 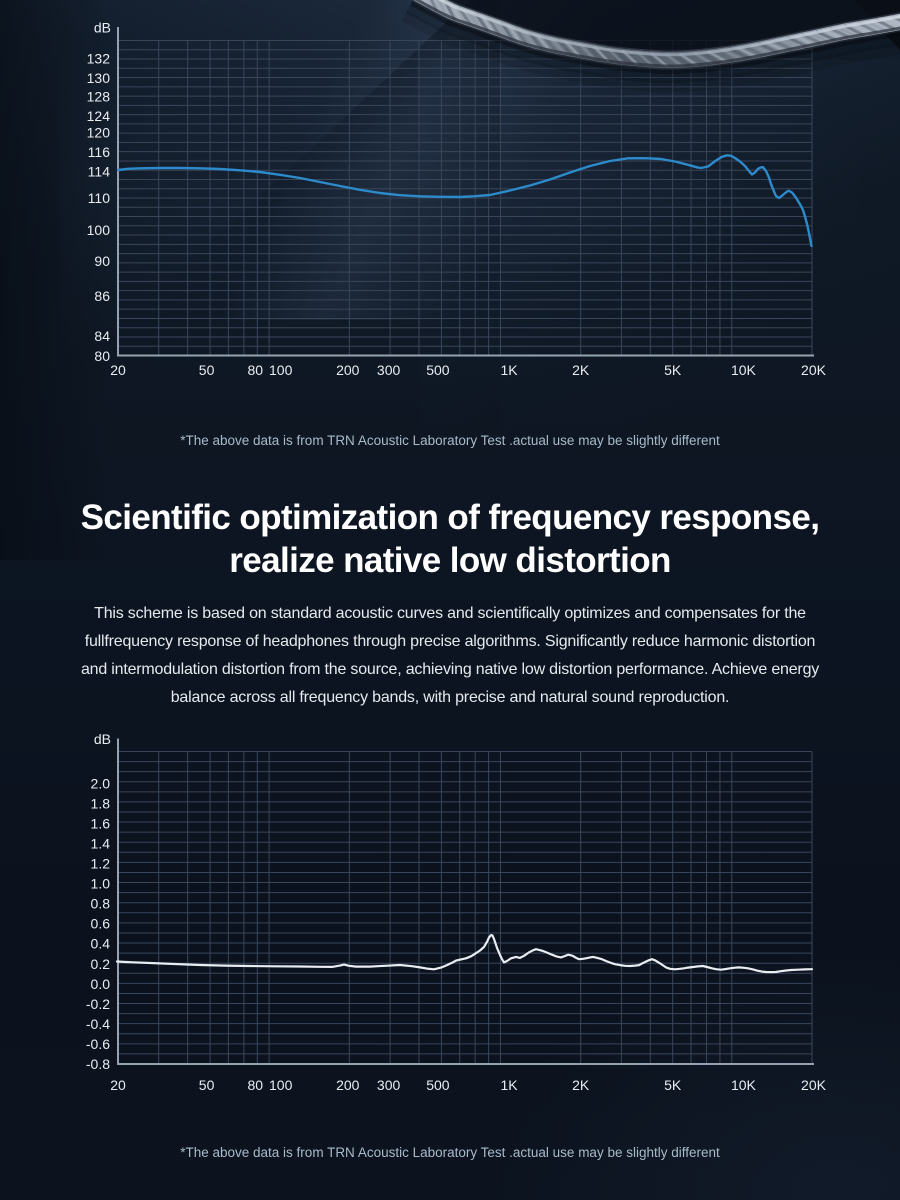 What do you see at coordinates (99, 152) in the screenshot?
I see `svg-text: 116` at bounding box center [99, 152].